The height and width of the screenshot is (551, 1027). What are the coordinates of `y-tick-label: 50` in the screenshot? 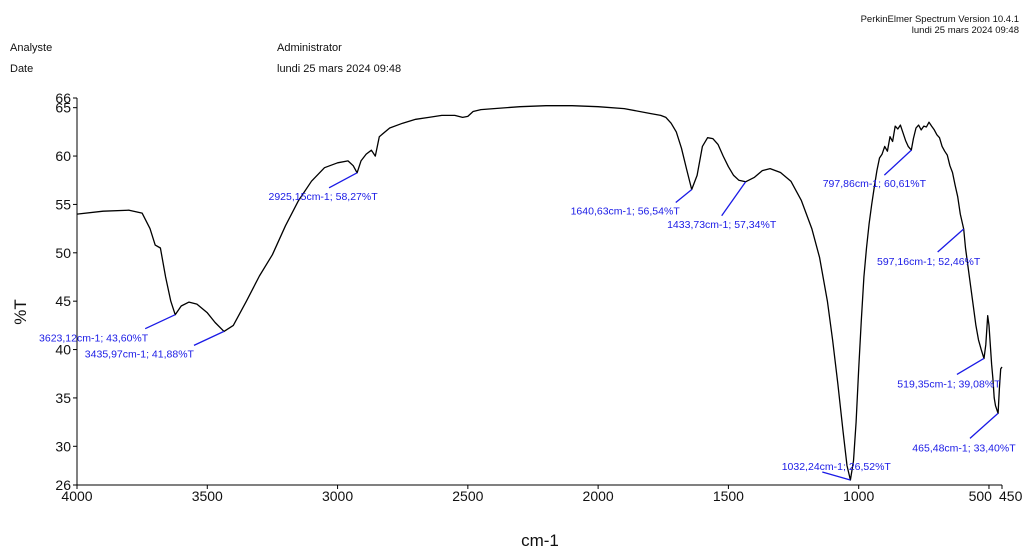 It's located at (63, 253).